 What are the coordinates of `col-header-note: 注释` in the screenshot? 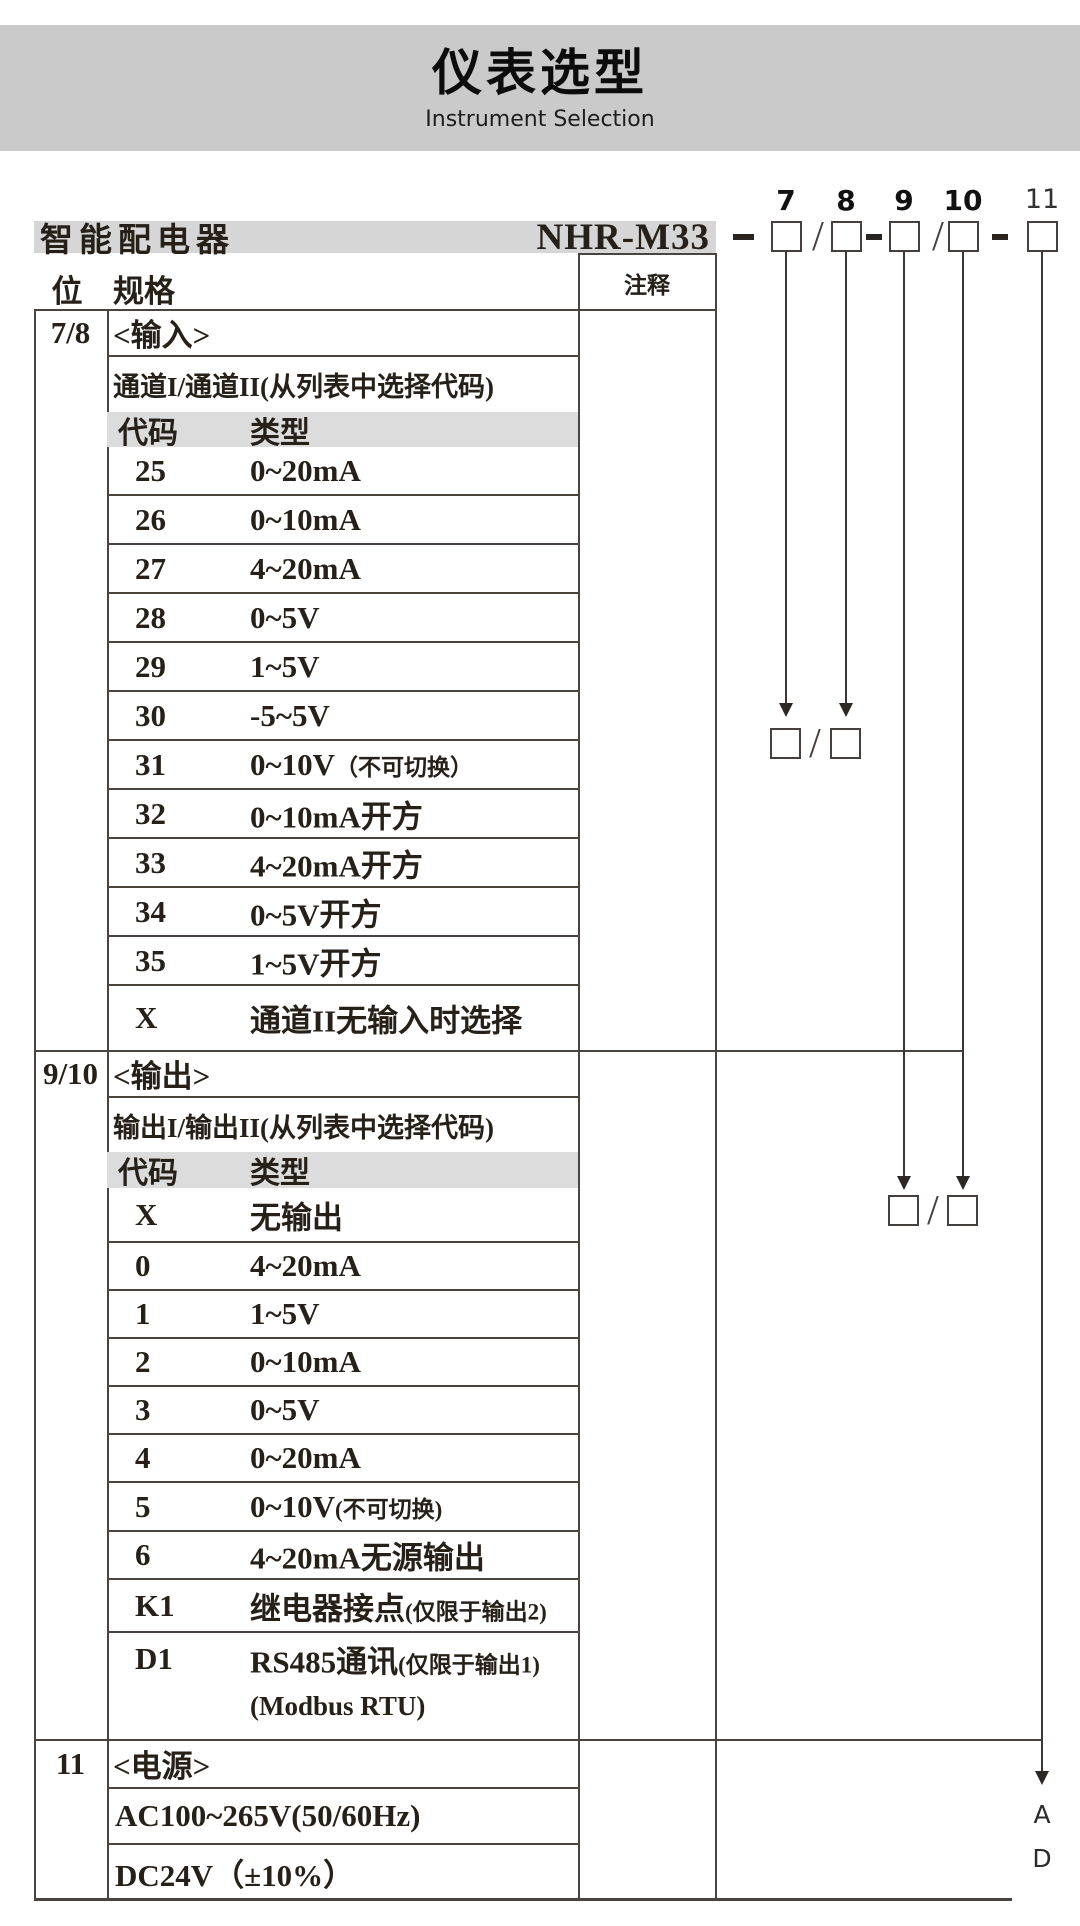 It's located at (647, 285).